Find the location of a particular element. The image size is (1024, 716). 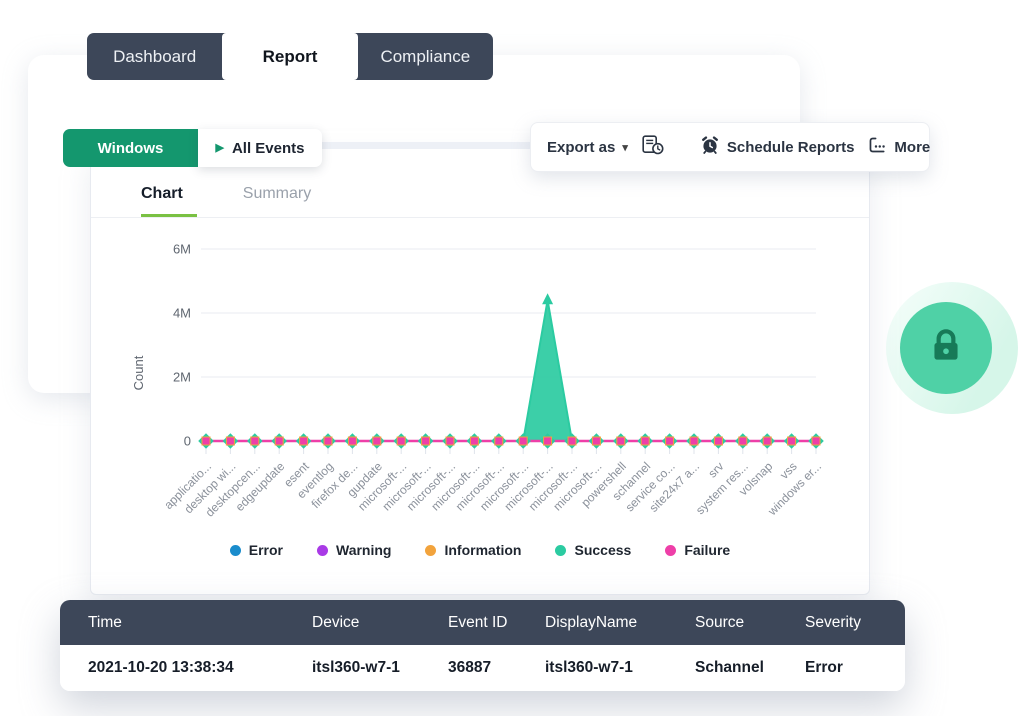

table-header-cell: Event ID is located at coordinates (478, 622).